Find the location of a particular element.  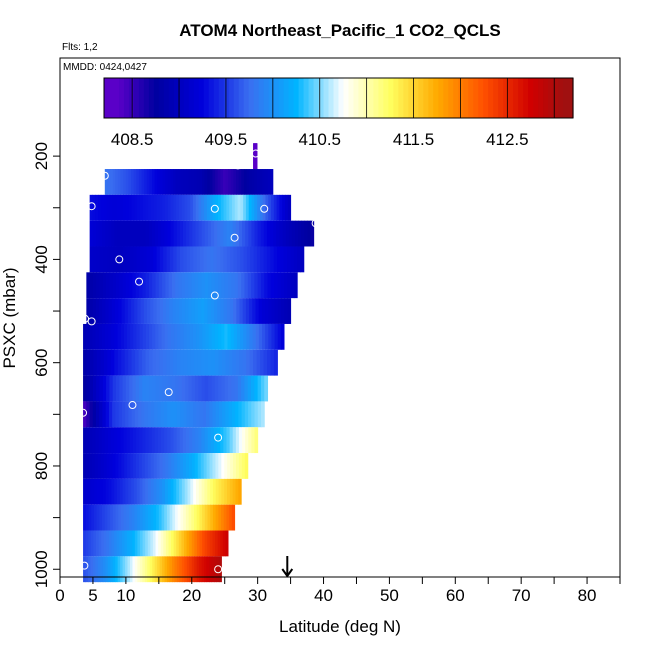

colorbar-tick-label: 410.5 is located at coordinates (319, 139).